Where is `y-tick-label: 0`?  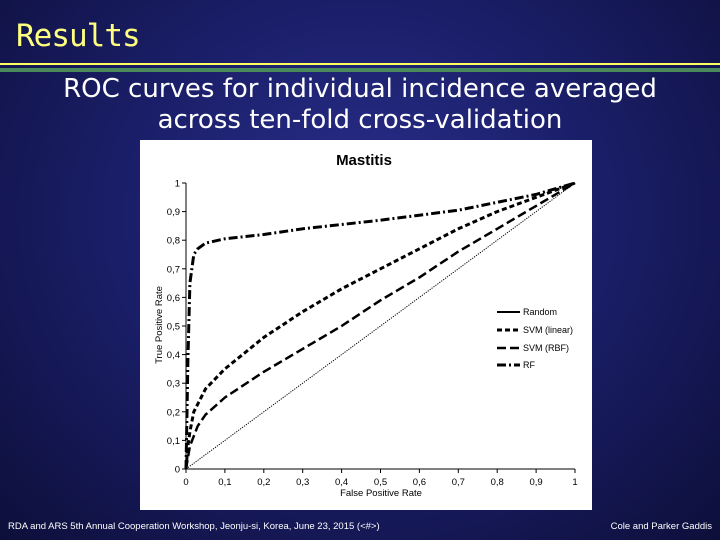
y-tick-label: 0 is located at coordinates (177, 470).